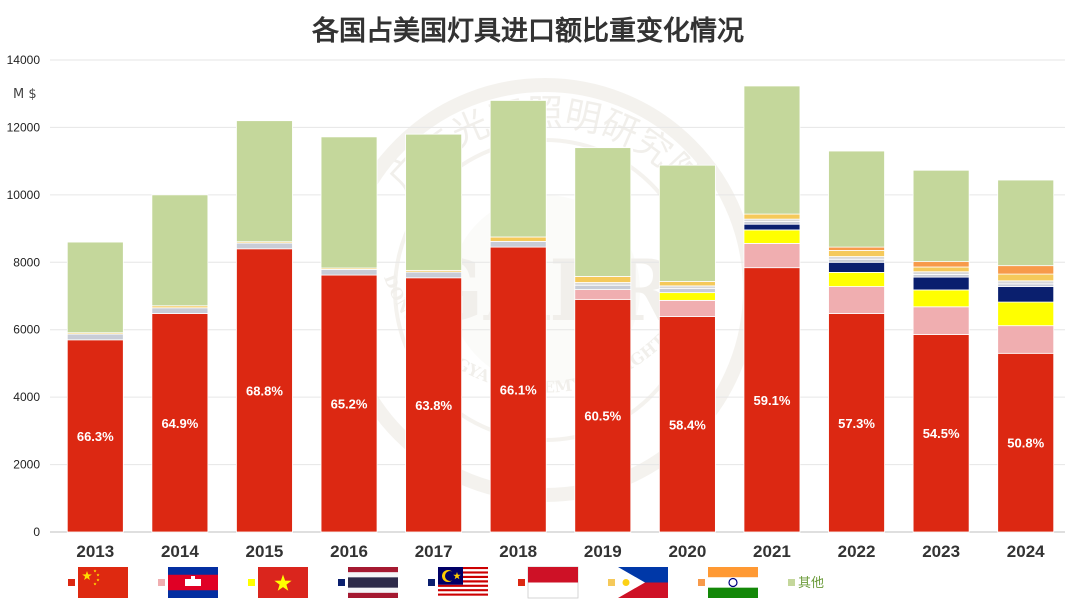  Describe the element at coordinates (856, 260) in the screenshot. I see `bar-segment-malaysia-2022` at that location.